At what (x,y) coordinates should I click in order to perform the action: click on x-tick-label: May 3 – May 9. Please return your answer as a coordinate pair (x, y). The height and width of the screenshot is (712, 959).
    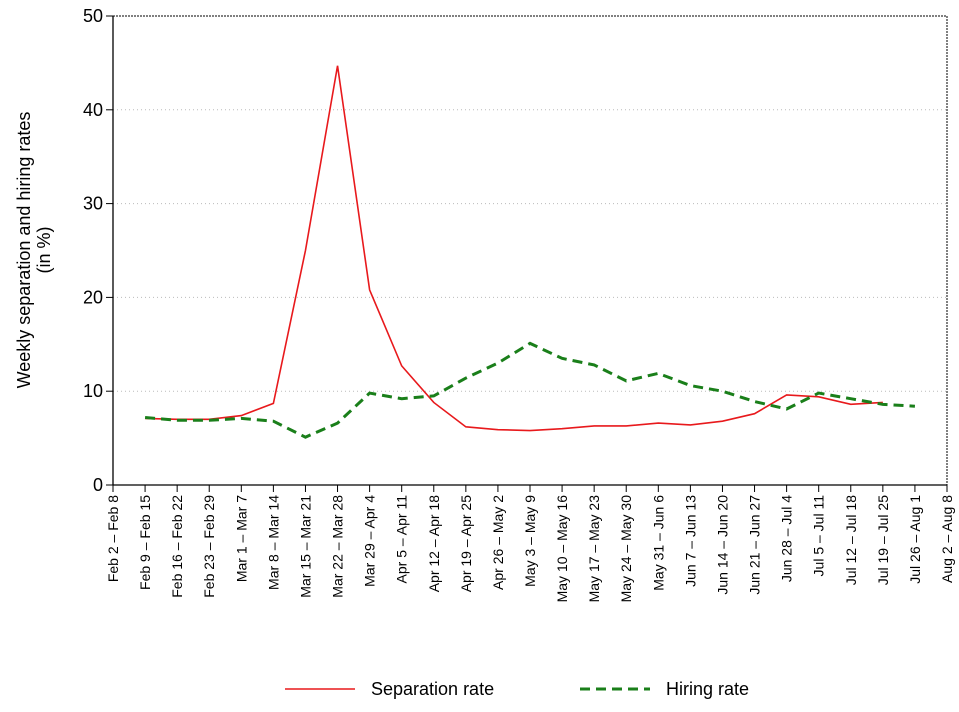
    Looking at the image, I should click on (530, 541).